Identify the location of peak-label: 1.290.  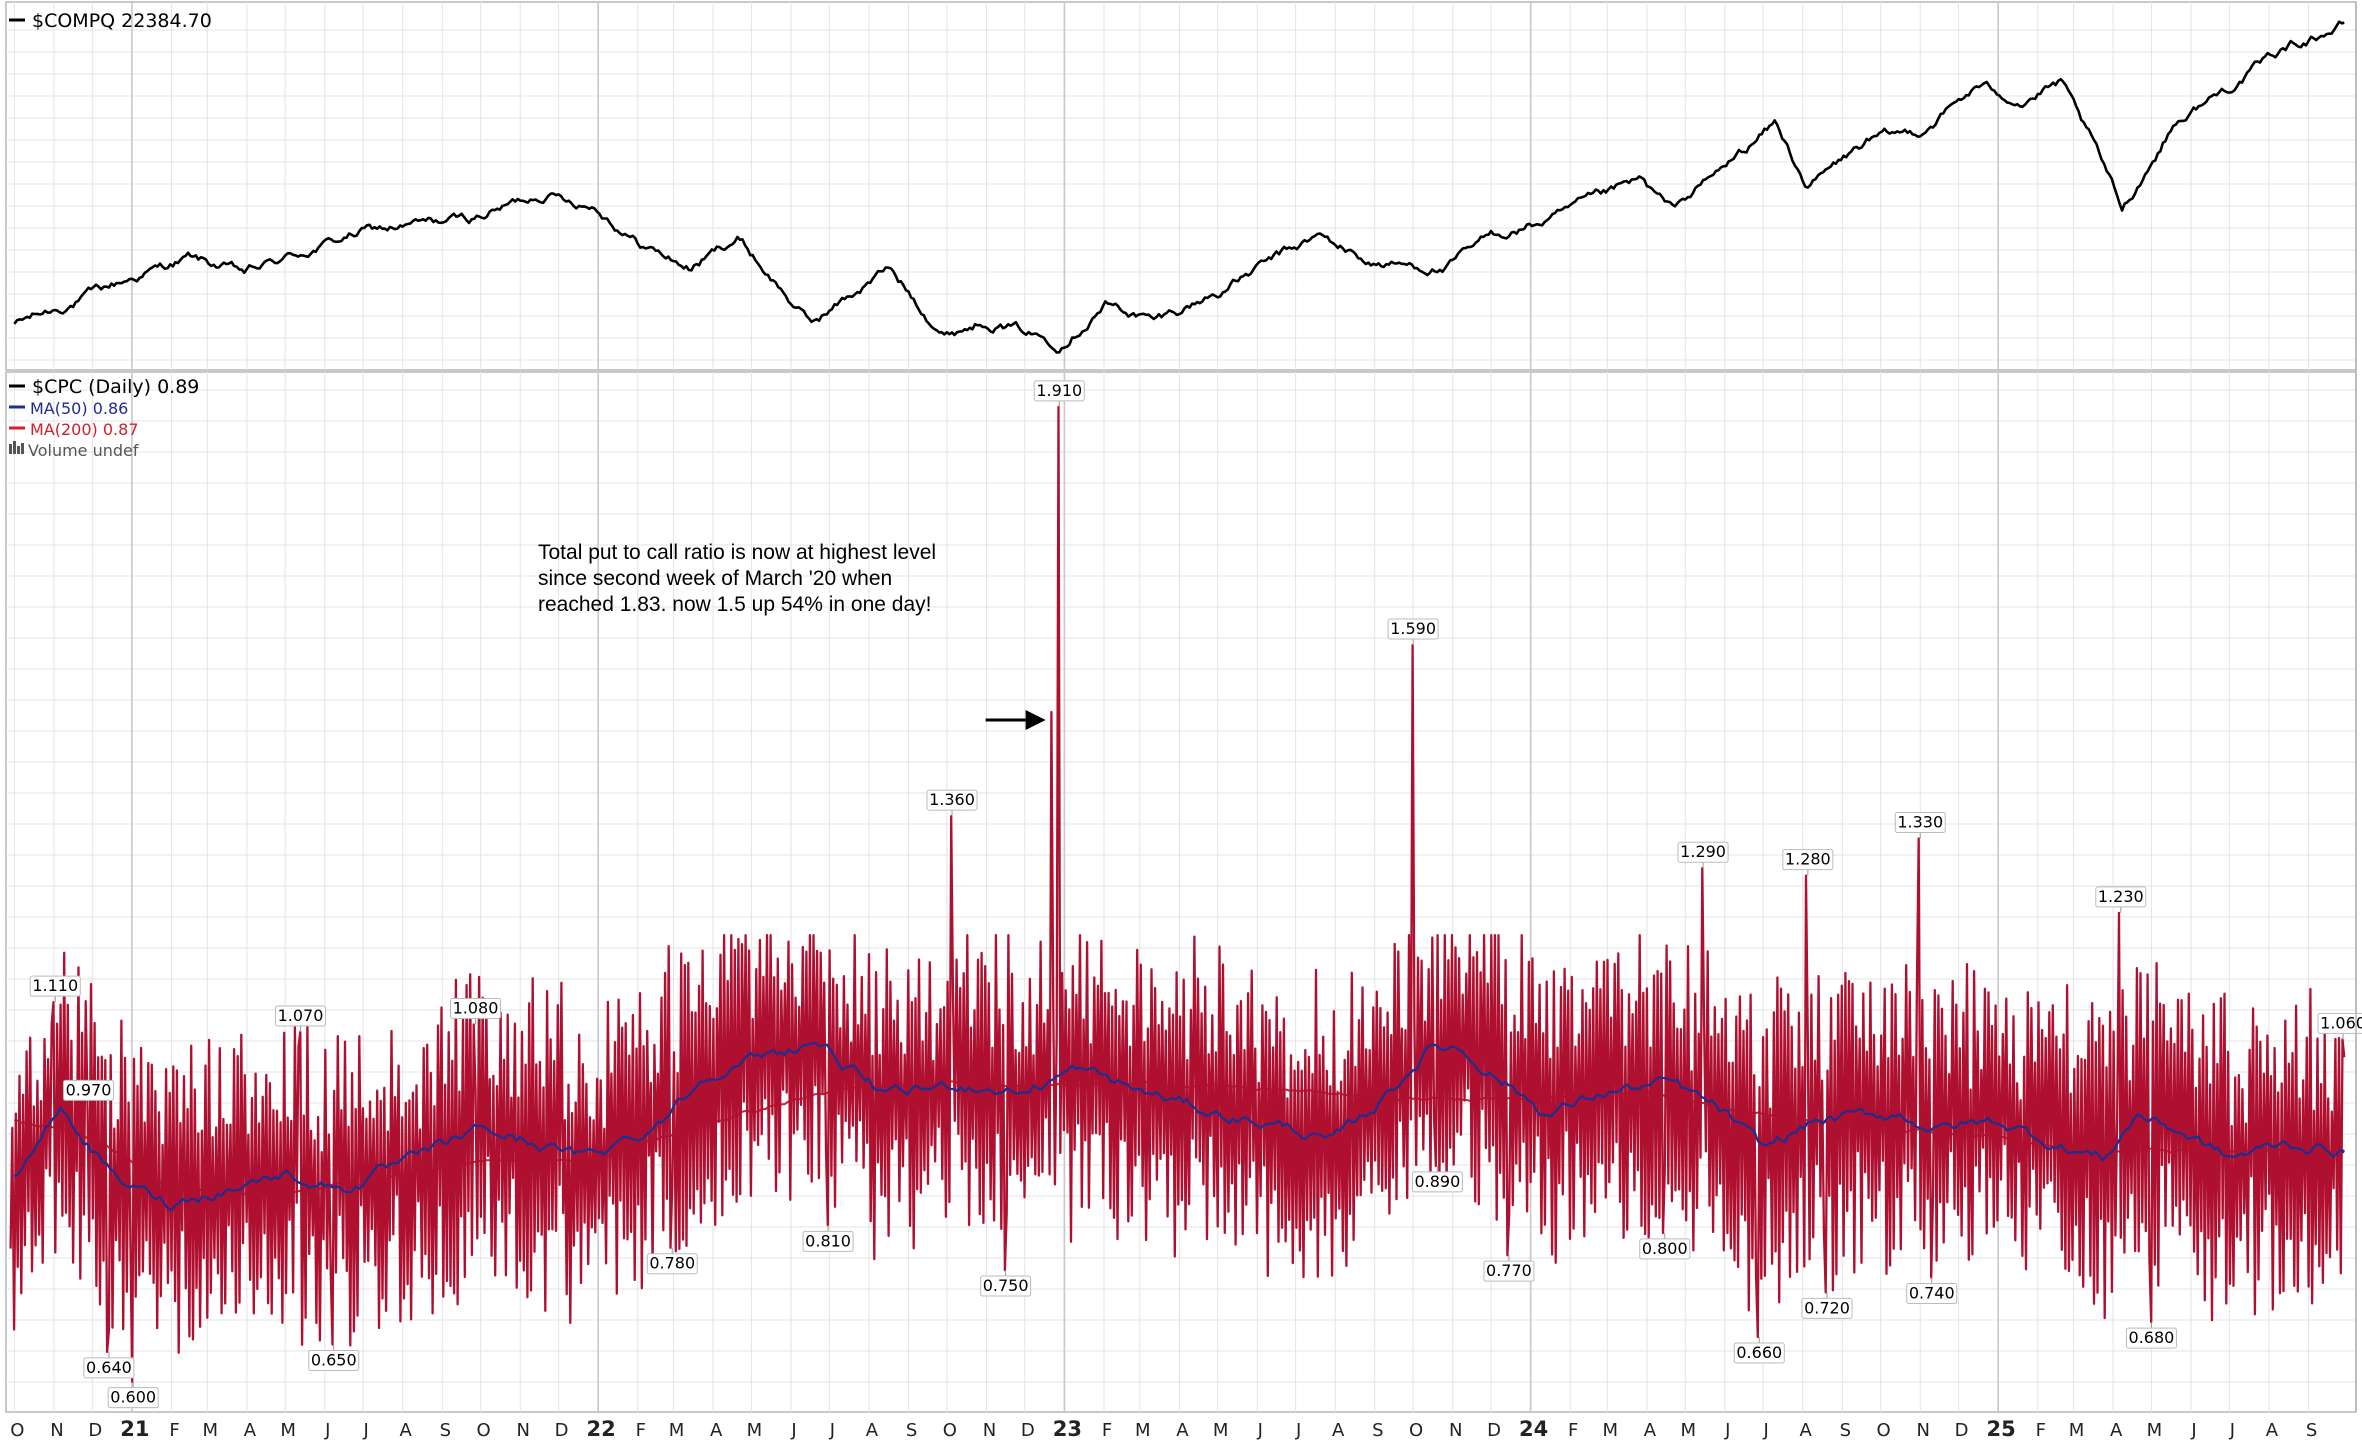
(1703, 851).